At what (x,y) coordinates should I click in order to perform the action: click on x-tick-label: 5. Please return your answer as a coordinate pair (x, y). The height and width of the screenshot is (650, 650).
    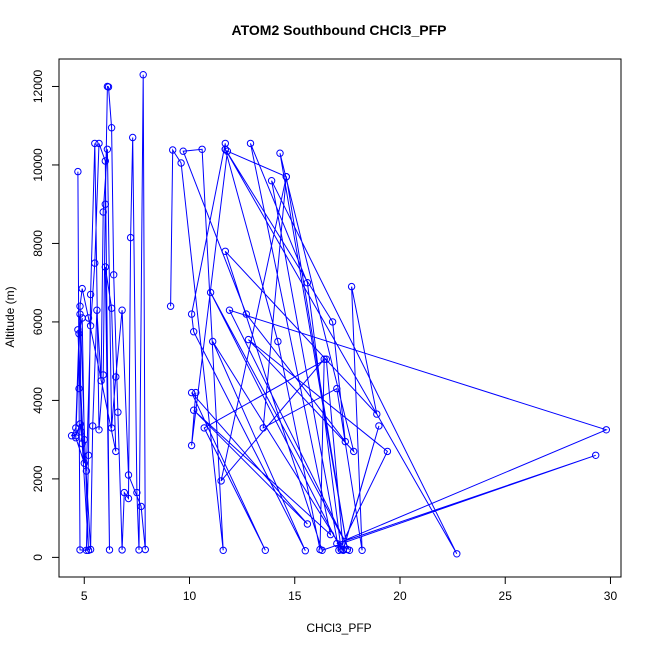
    Looking at the image, I should click on (84, 596).